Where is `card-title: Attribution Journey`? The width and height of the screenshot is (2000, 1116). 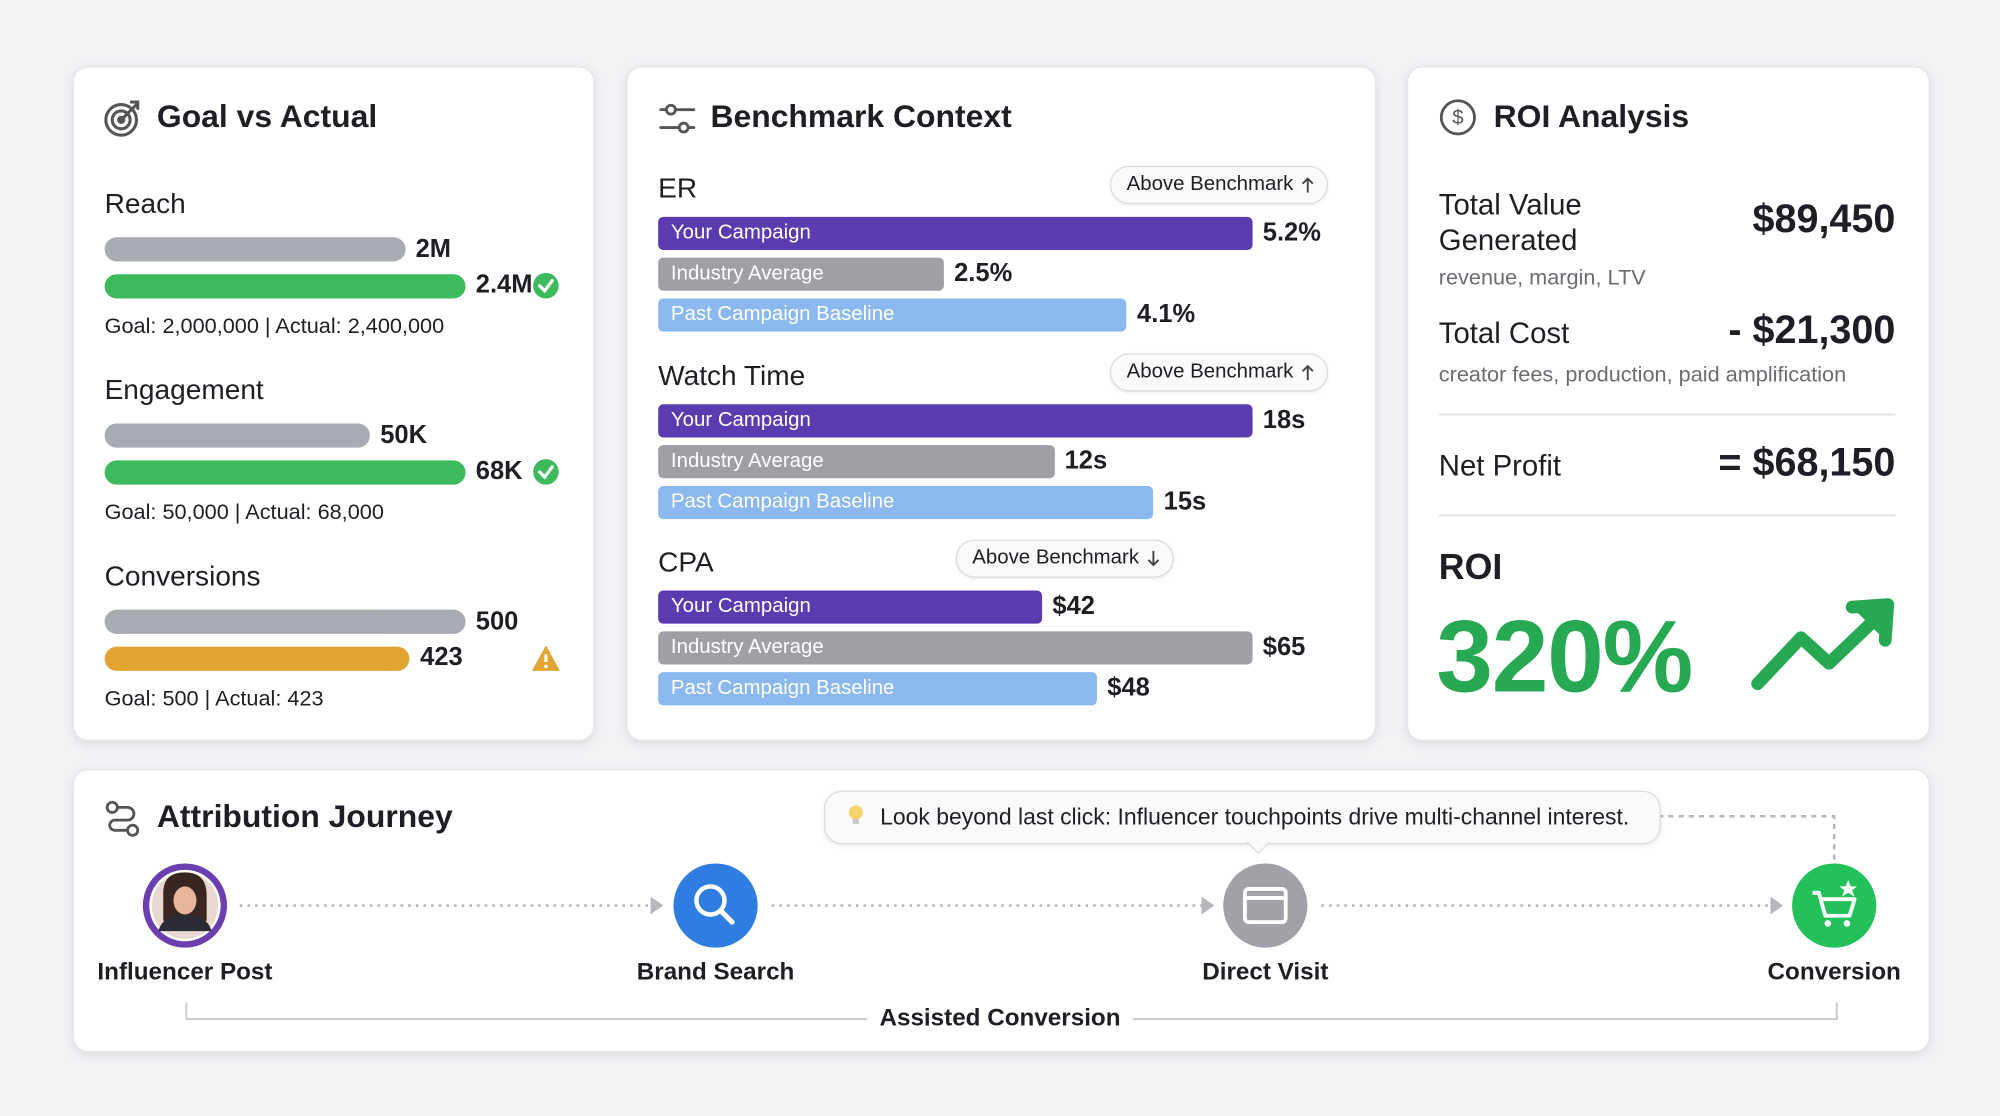 card-title: Attribution Journey is located at coordinates (304, 817).